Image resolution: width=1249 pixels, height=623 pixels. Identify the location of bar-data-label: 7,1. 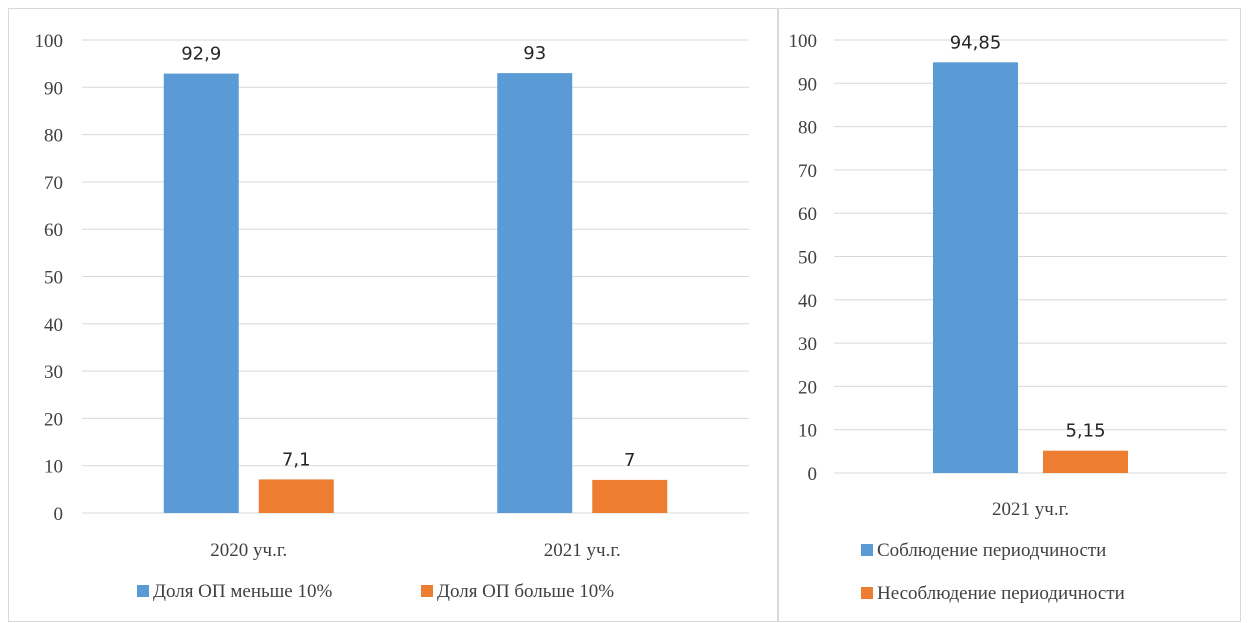
(296, 459).